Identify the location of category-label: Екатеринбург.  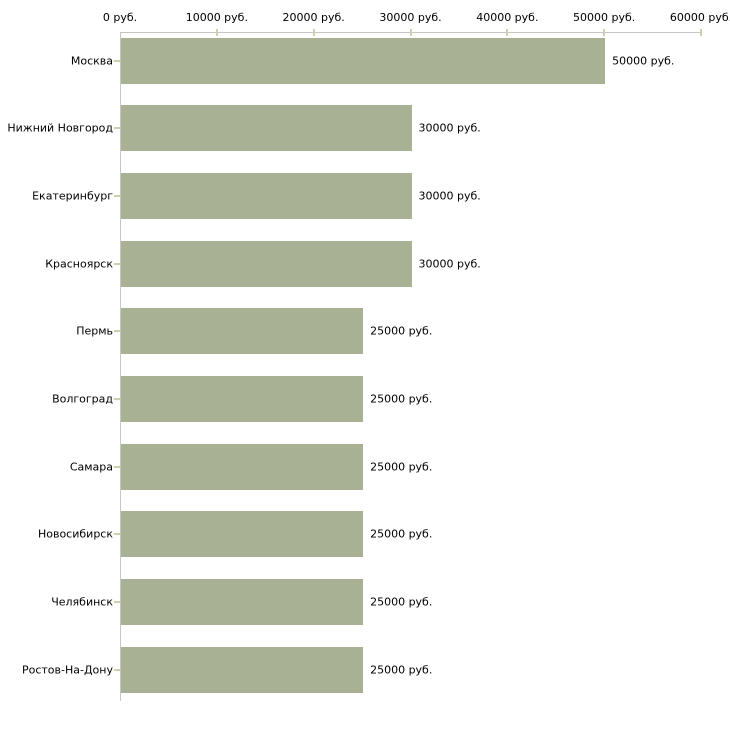
(72, 196).